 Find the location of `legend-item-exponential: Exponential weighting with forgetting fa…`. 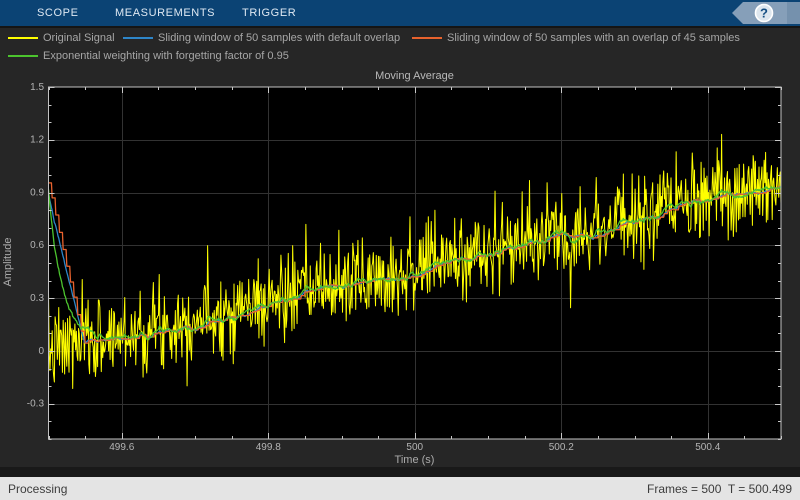

legend-item-exponential: Exponential weighting with forgetting fa… is located at coordinates (148, 56).